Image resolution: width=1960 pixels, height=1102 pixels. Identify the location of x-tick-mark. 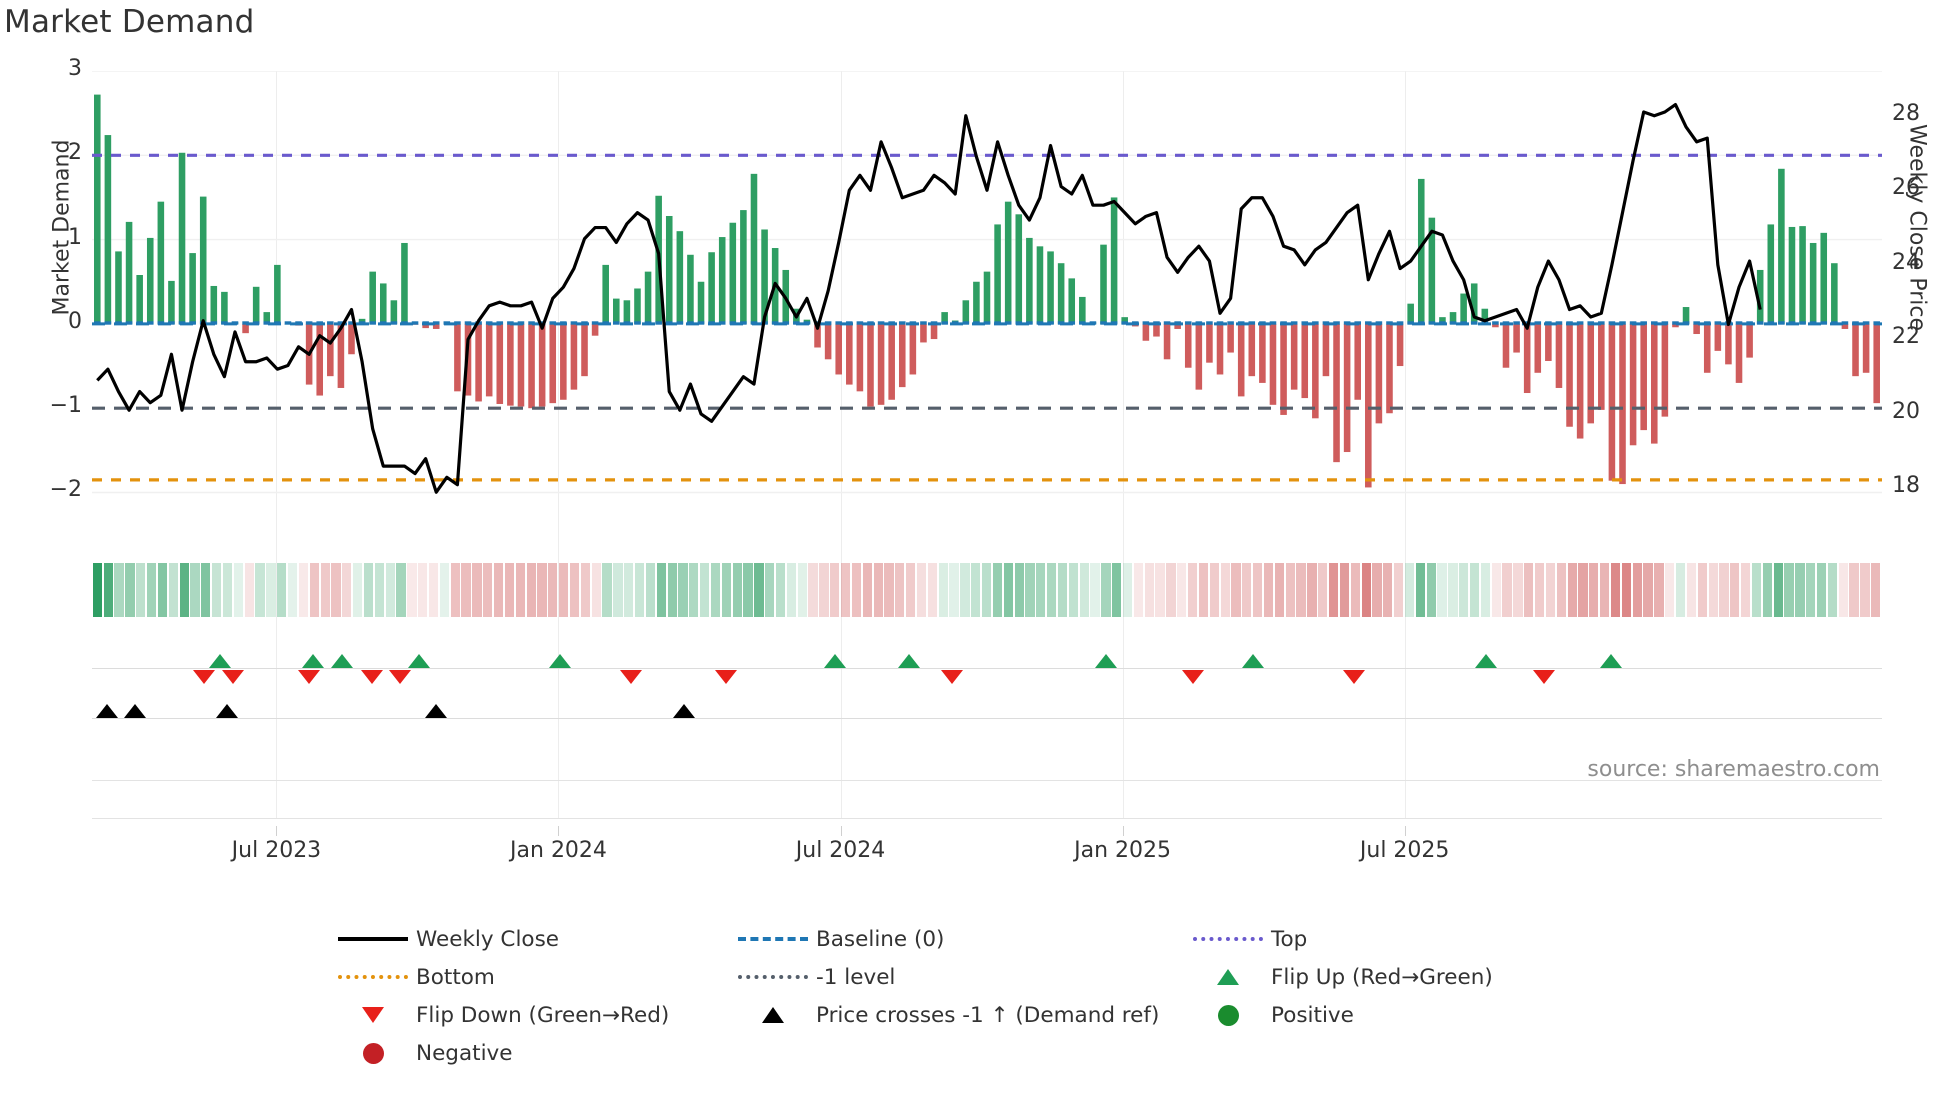
(559, 831).